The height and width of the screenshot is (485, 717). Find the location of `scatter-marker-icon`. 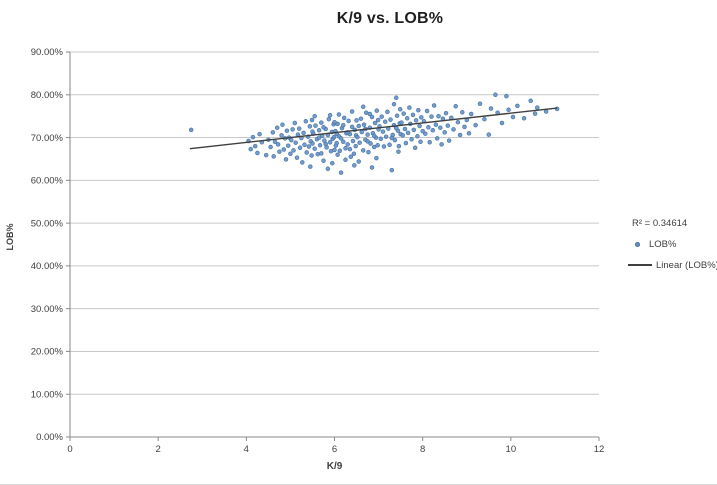

scatter-marker-icon is located at coordinates (637, 244).